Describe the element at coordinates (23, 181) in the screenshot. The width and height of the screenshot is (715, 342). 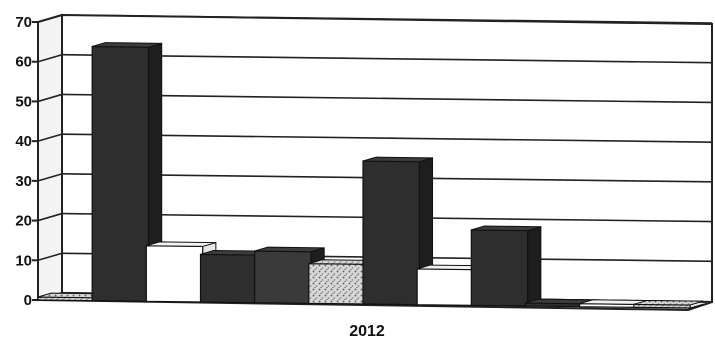
I see `y-tick-label: 30` at that location.